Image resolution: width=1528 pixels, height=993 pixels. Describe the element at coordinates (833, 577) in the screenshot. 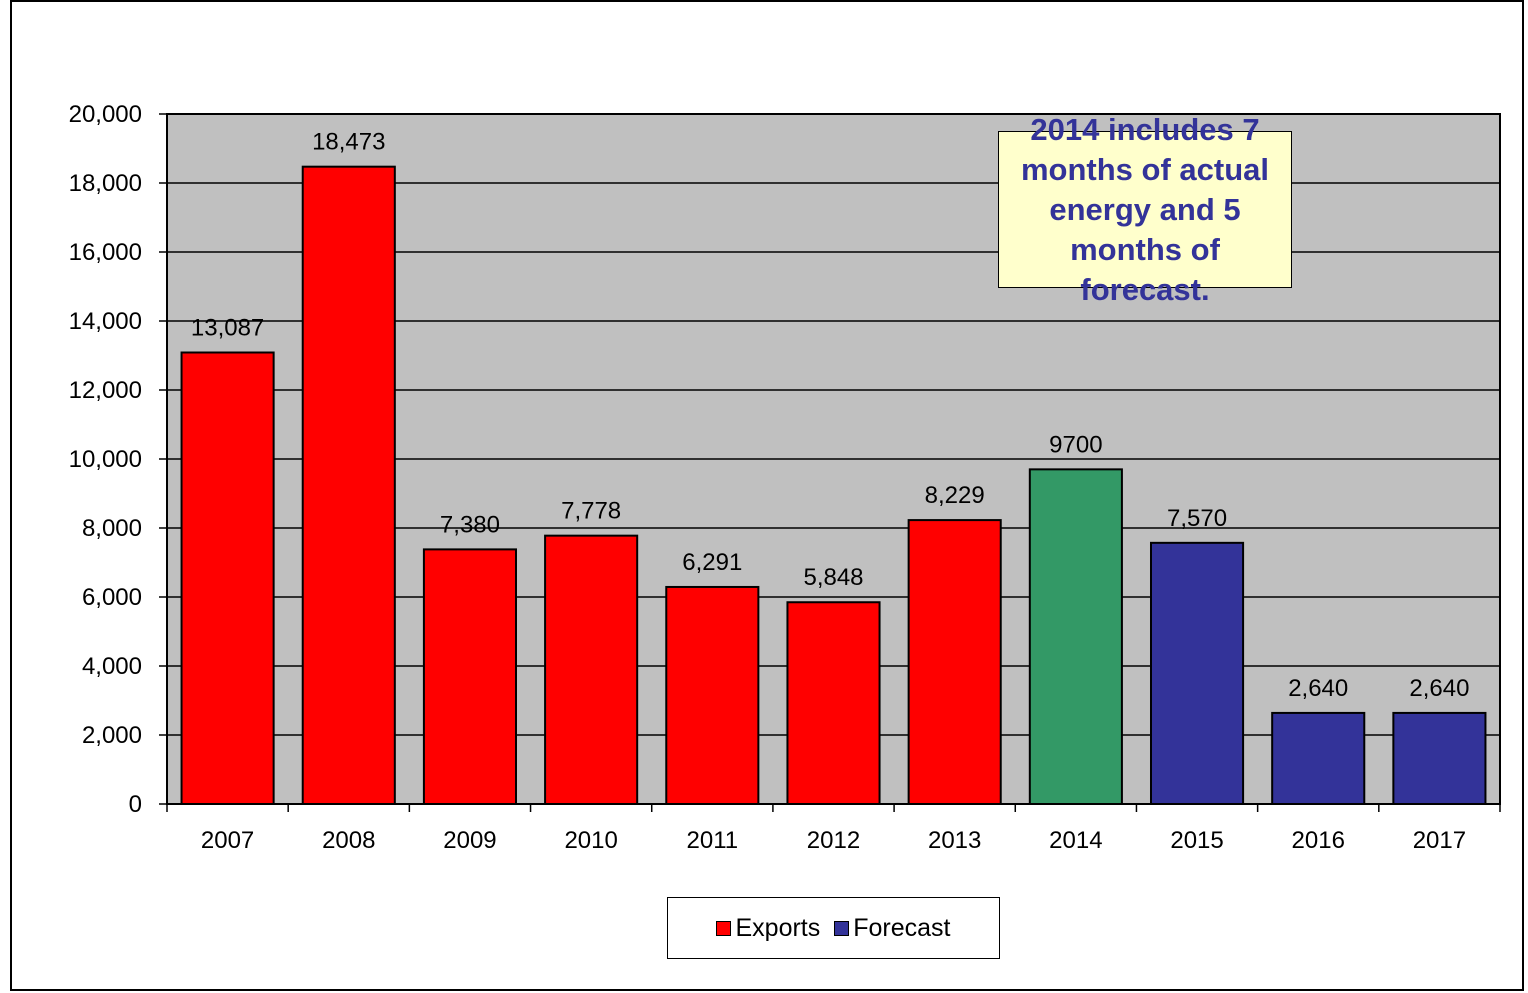

I see `data-label-2012: 5,848` at that location.